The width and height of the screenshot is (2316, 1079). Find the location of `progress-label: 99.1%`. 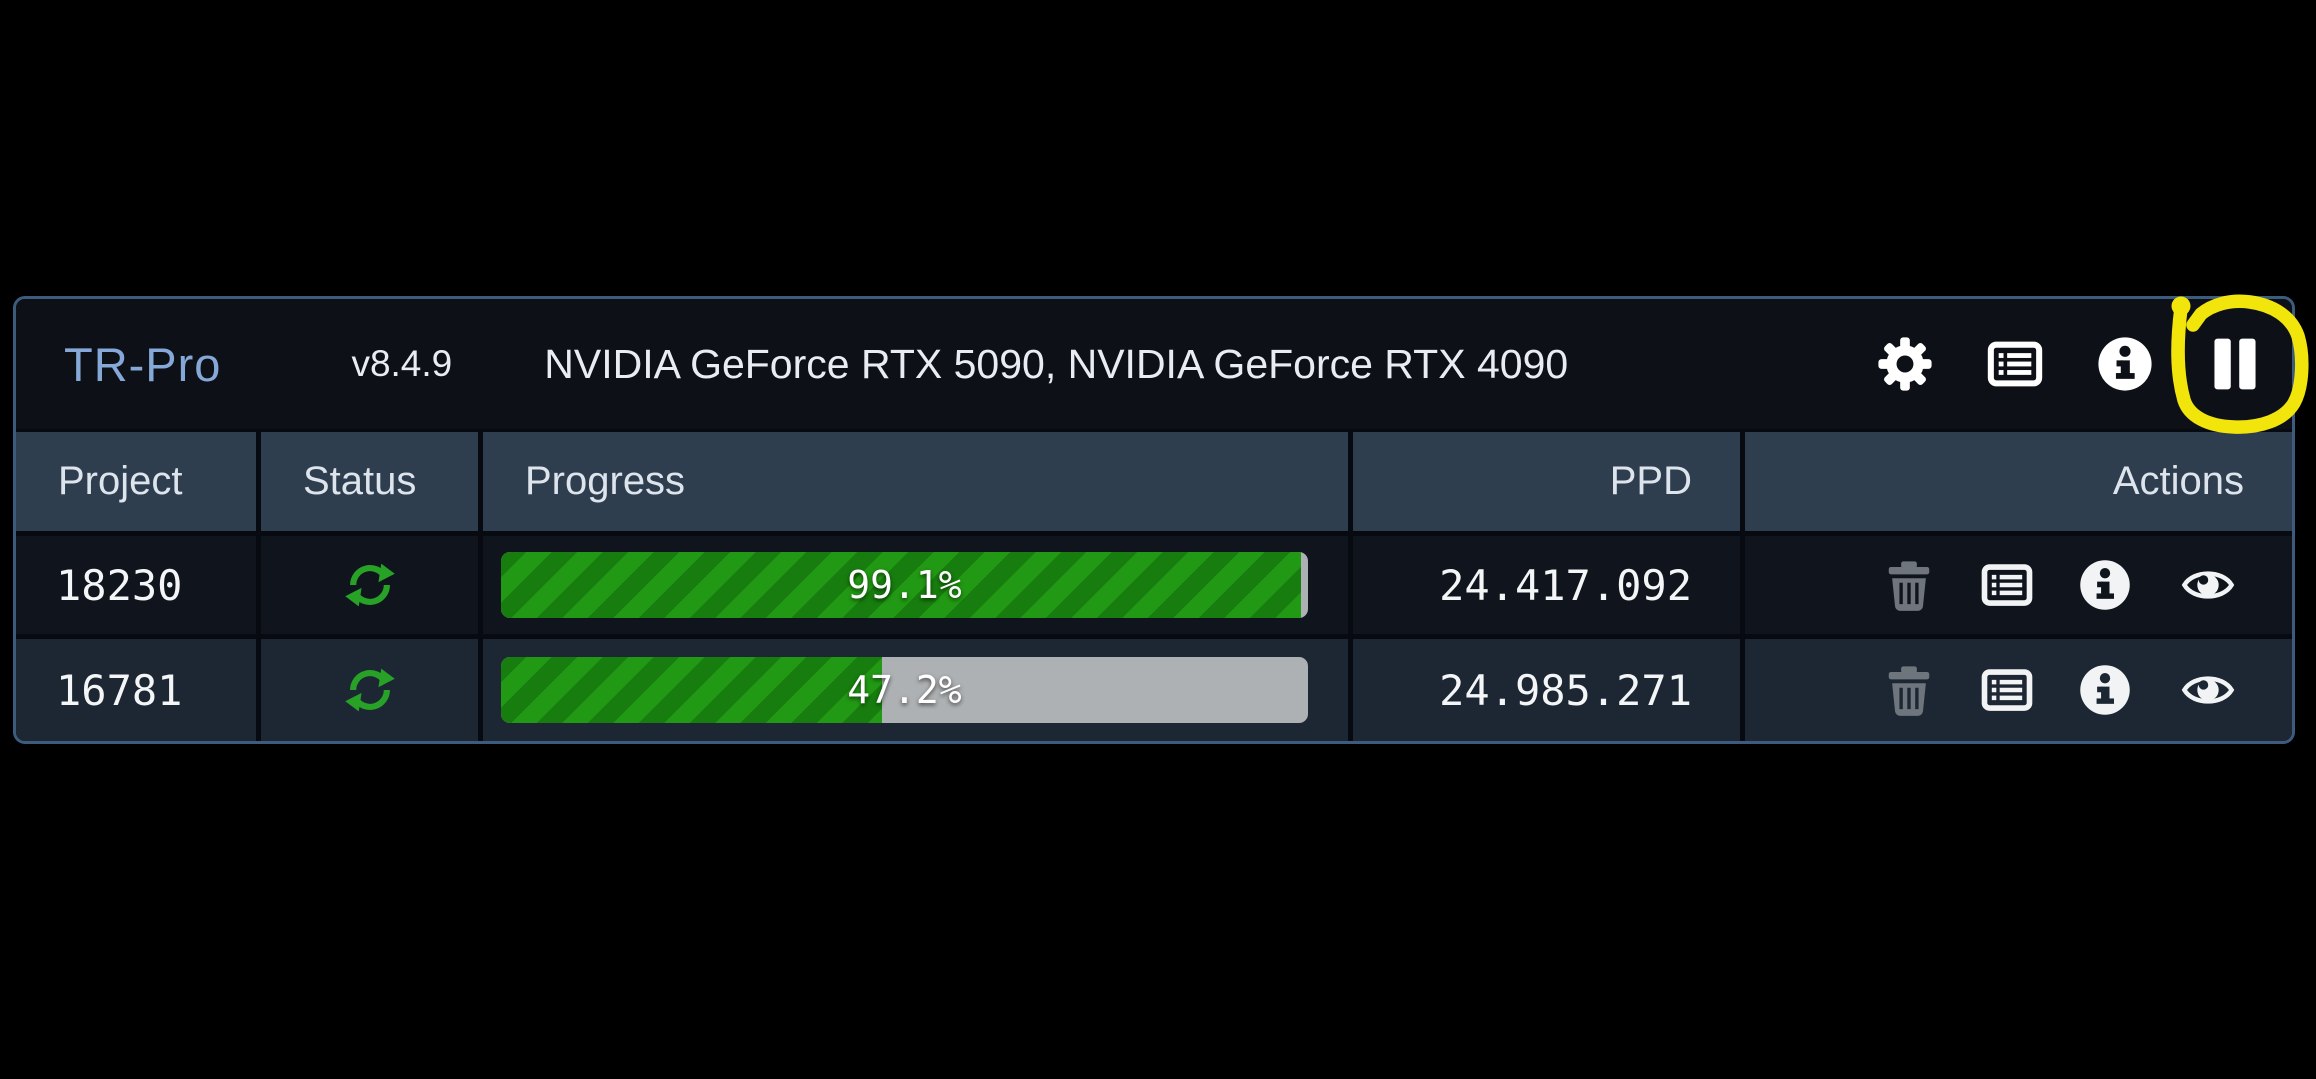

progress-label: 99.1% is located at coordinates (904, 585).